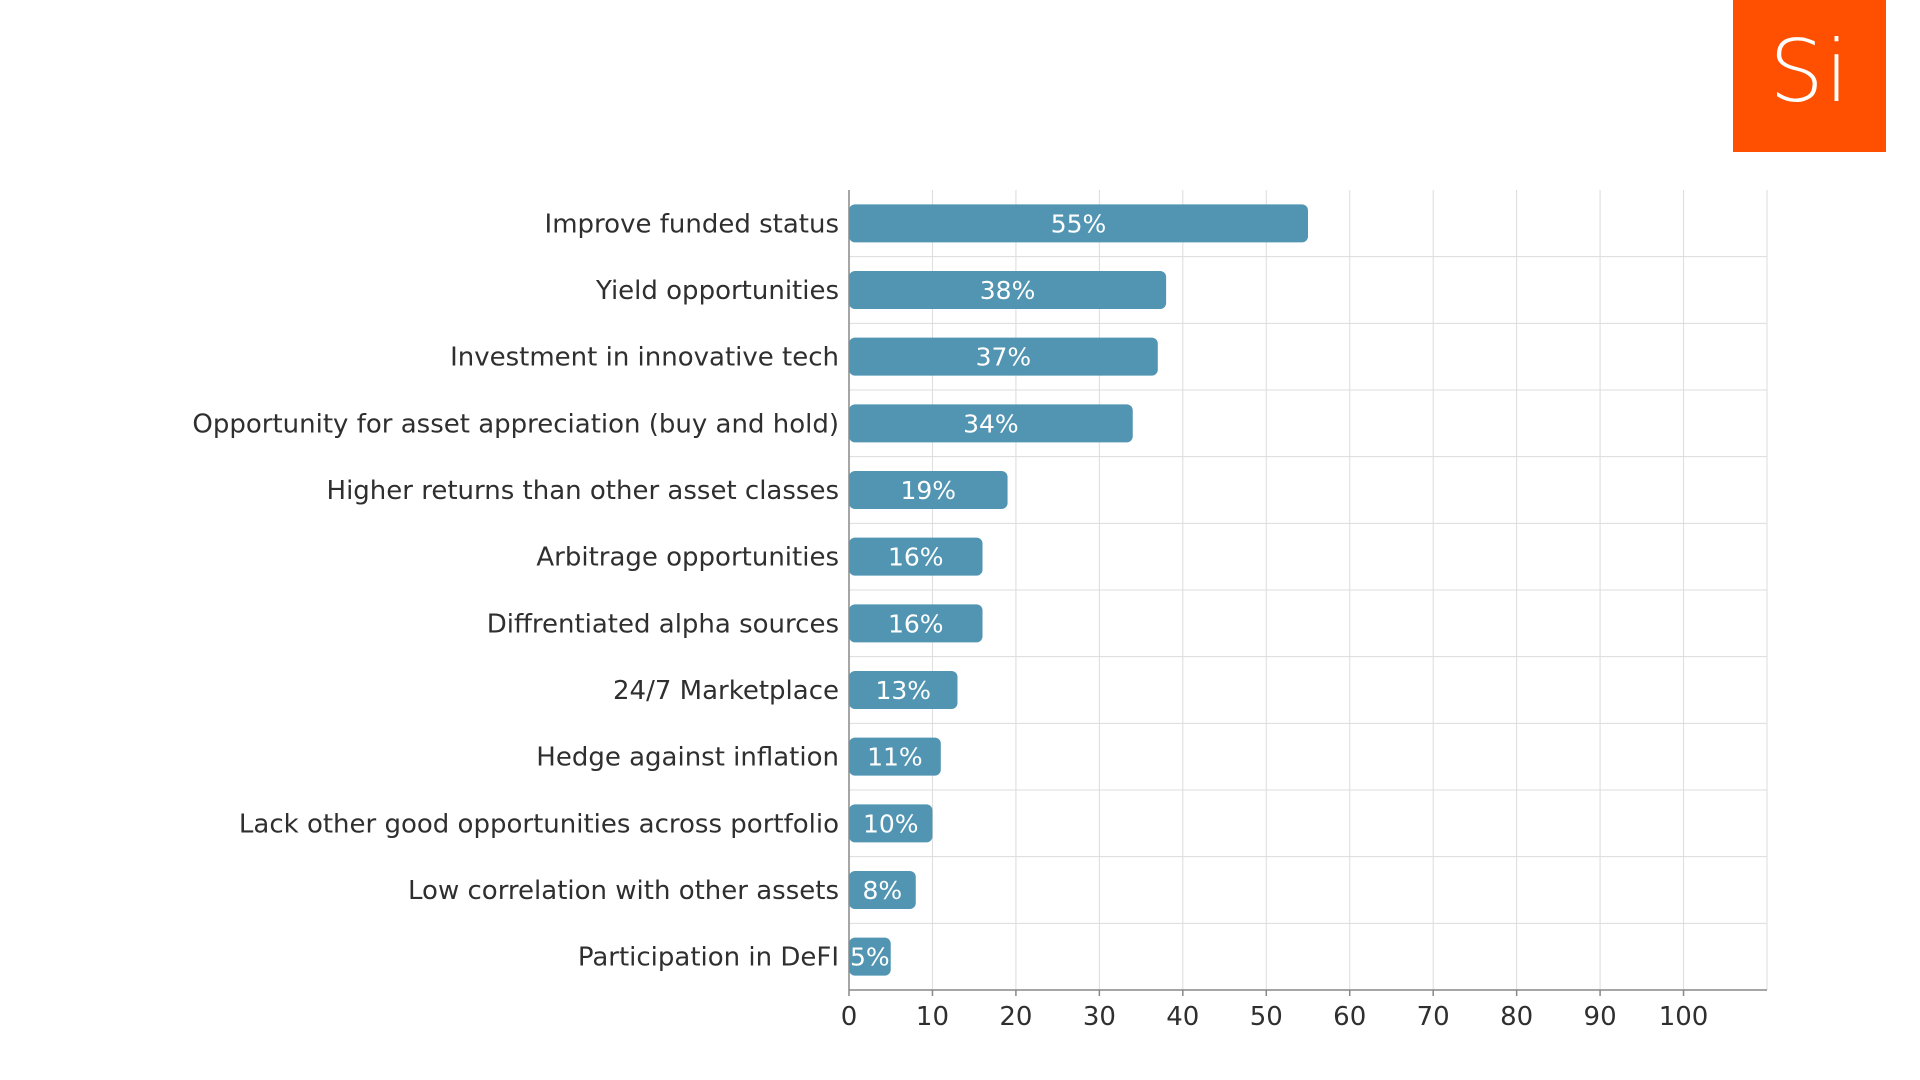 The height and width of the screenshot is (1080, 1920). I want to click on bar-value-label-1: 38%, so click(1008, 290).